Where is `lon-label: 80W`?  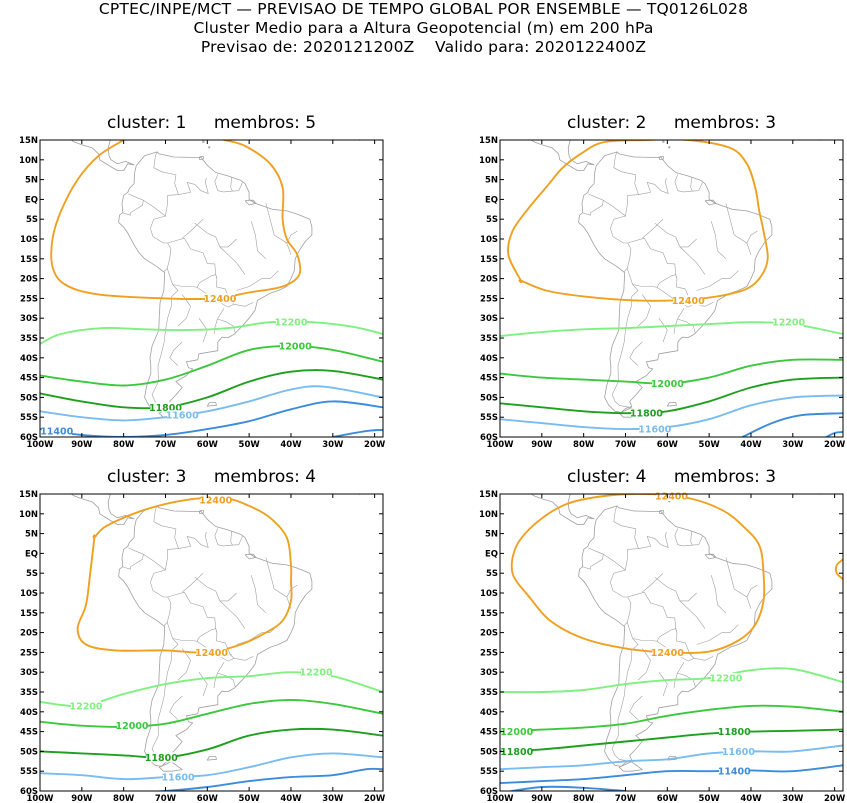 lon-label: 80W is located at coordinates (584, 798).